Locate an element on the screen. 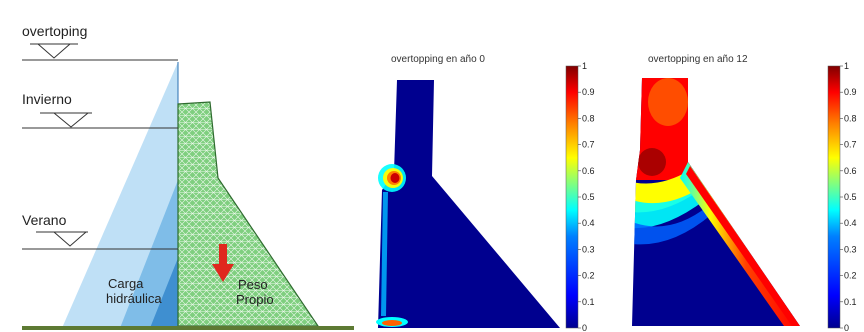 This screenshot has width=864, height=332. water-load-dark is located at coordinates (164, 293).